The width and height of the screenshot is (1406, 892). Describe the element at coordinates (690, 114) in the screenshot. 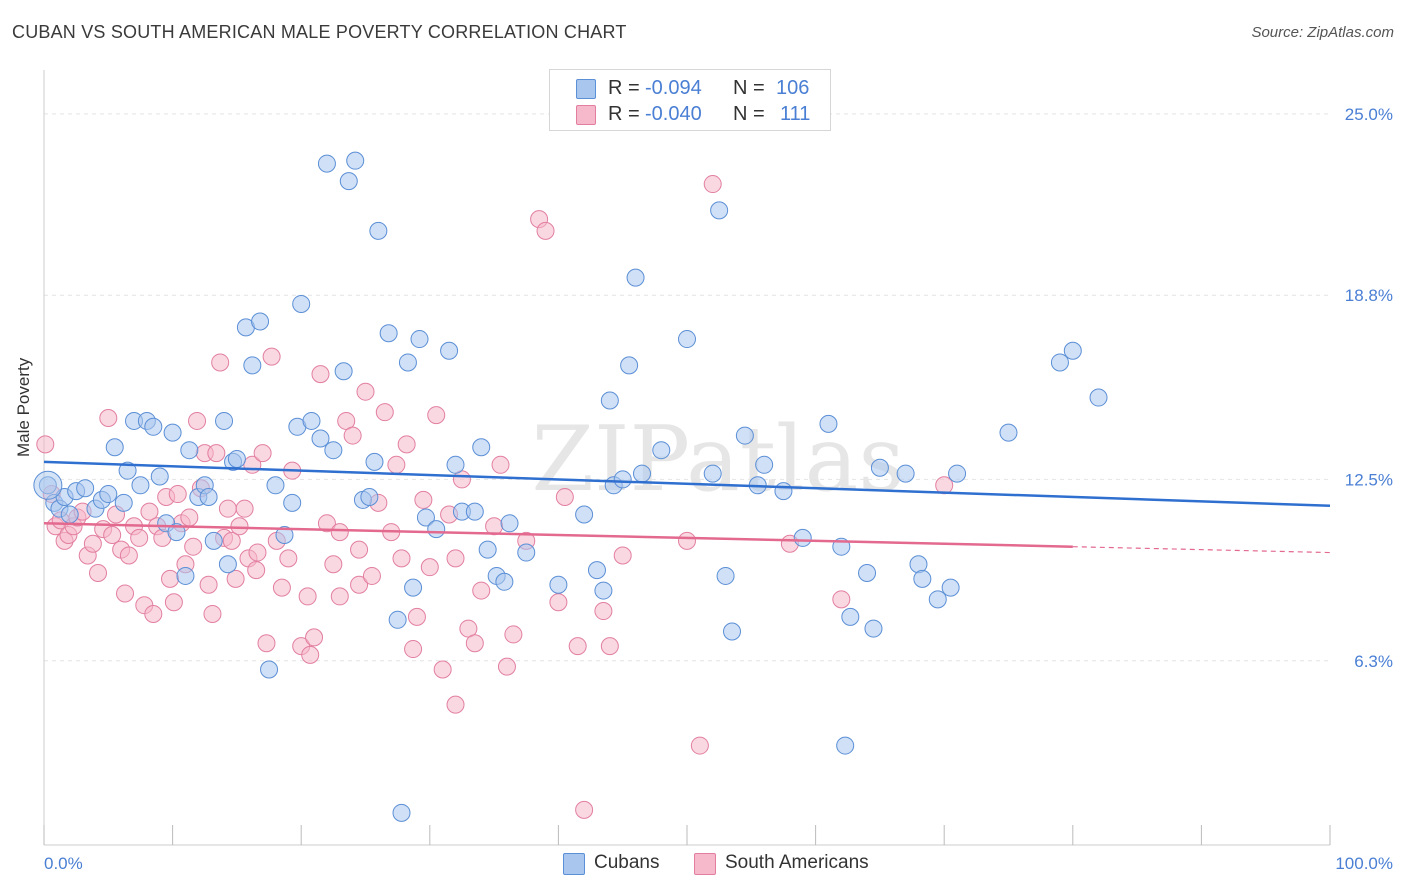

I see `legend-row-south-americans: R = -0.040 N = 111` at that location.